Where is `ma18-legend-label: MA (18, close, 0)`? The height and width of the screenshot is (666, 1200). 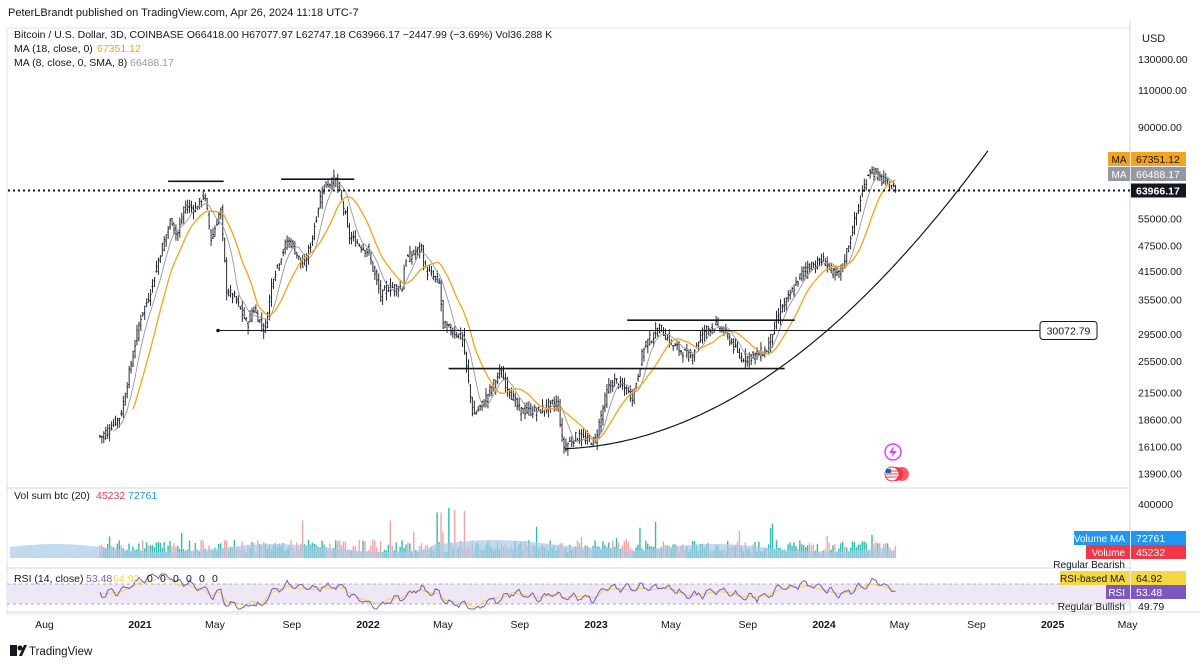
ma18-legend-label: MA (18, close, 0) is located at coordinates (53, 49).